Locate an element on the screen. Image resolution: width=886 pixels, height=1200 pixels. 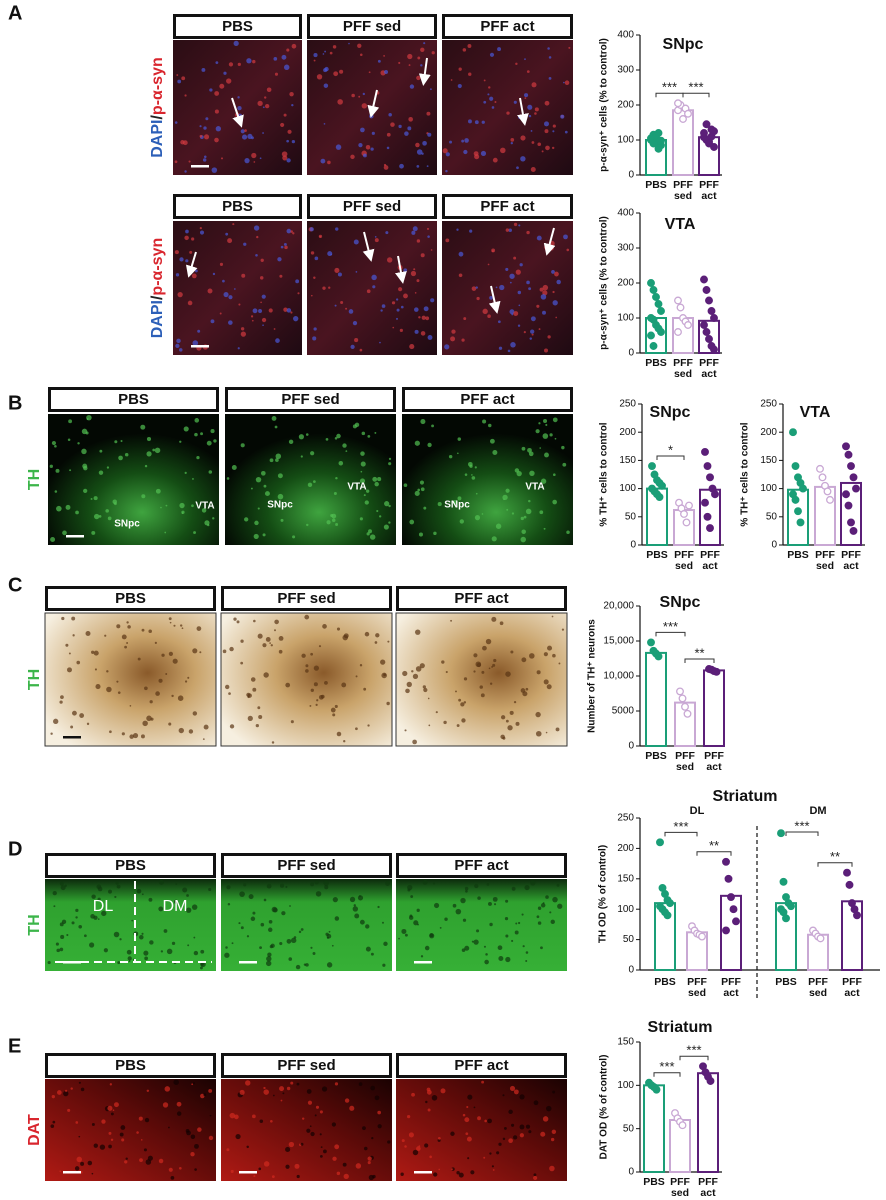
x-tick-label: PFF sed is located at coordinates (680, 1187).